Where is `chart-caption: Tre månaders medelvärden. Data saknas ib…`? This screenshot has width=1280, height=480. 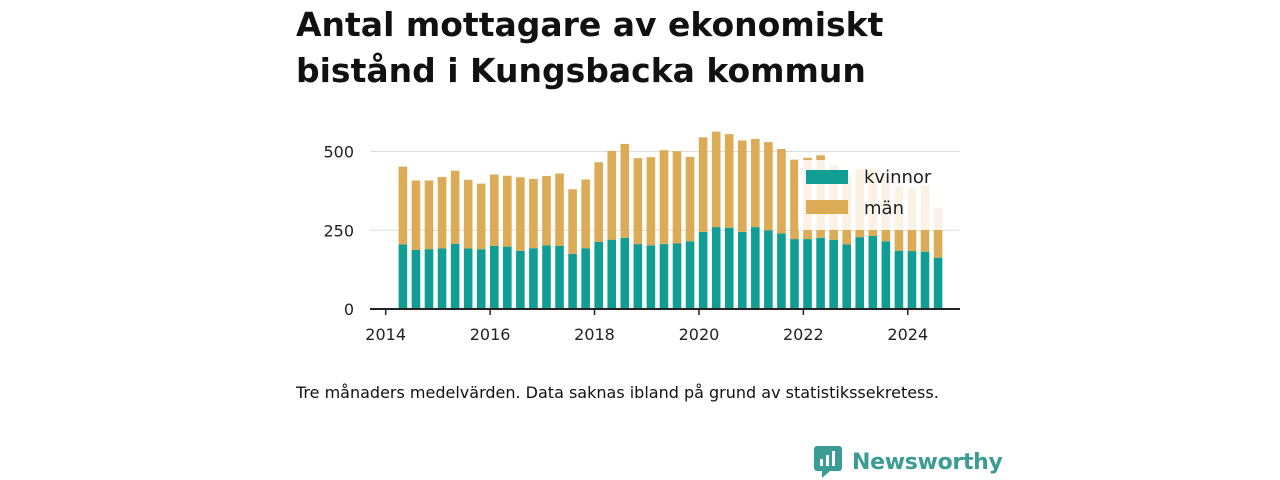
chart-caption: Tre månaders medelvärden. Data saknas ib… is located at coordinates (617, 392).